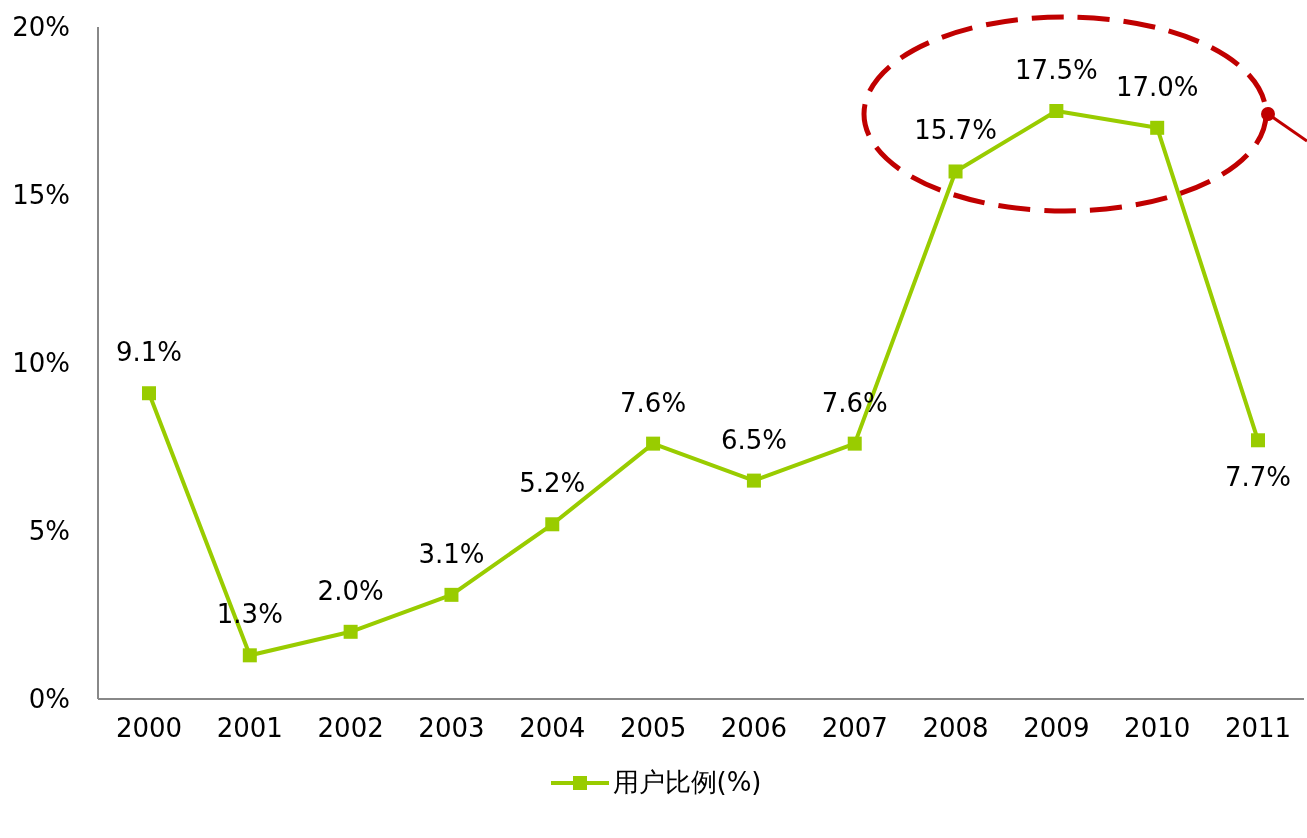 This screenshot has width=1307, height=838. Describe the element at coordinates (149, 352) in the screenshot. I see `data-label: 9.1%` at that location.